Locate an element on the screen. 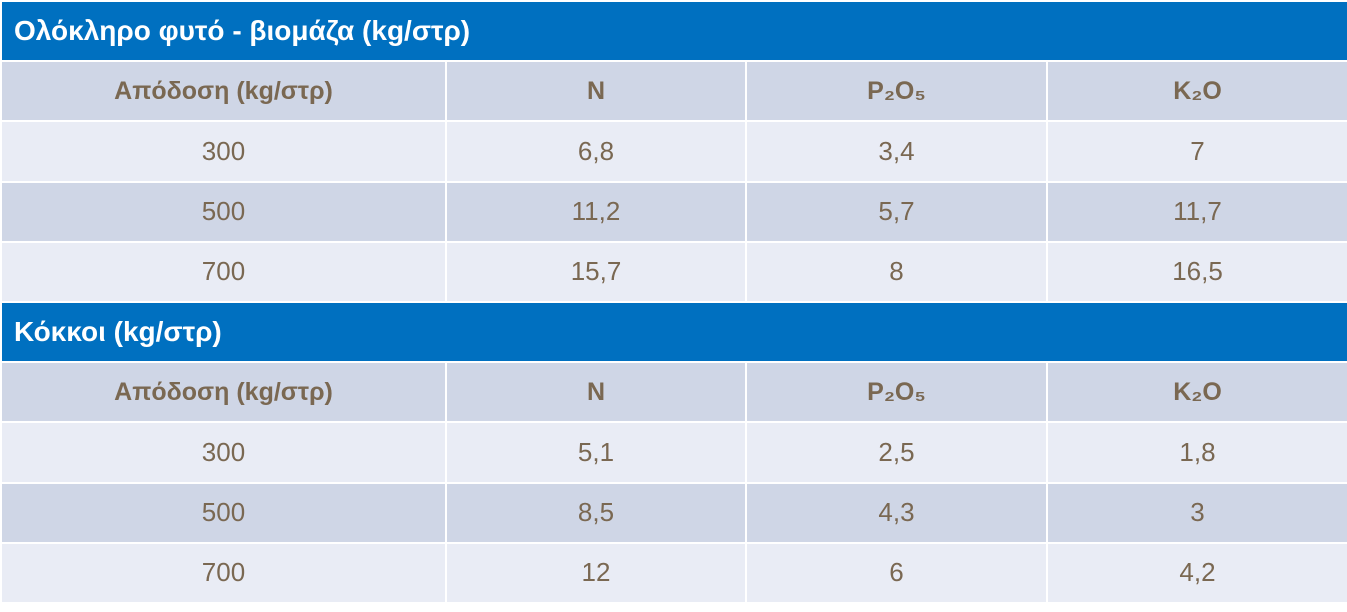  data-cell: 7 is located at coordinates (1197, 151).